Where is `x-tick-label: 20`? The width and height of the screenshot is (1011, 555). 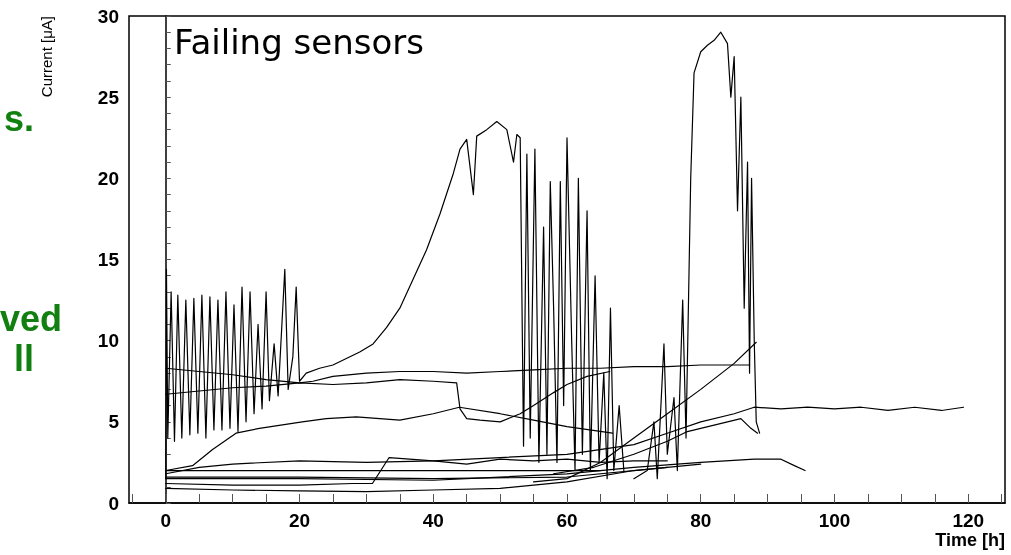
x-tick-label: 20 is located at coordinates (299, 520).